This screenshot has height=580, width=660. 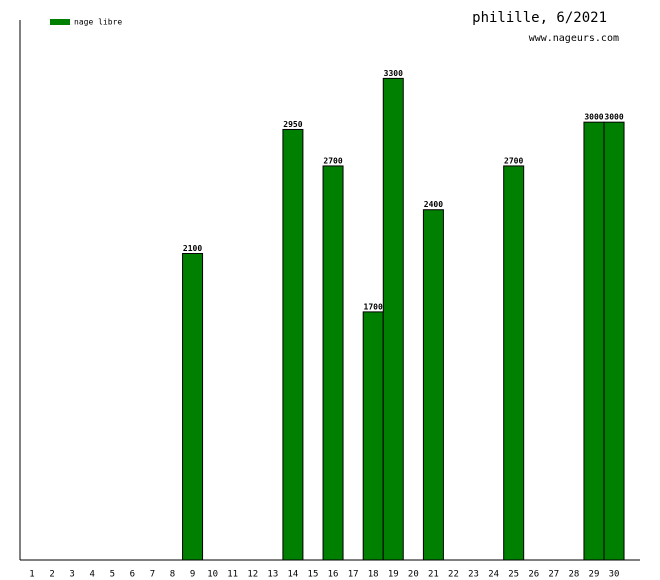 What do you see at coordinates (172, 575) in the screenshot?
I see `x-tick-label: 8` at bounding box center [172, 575].